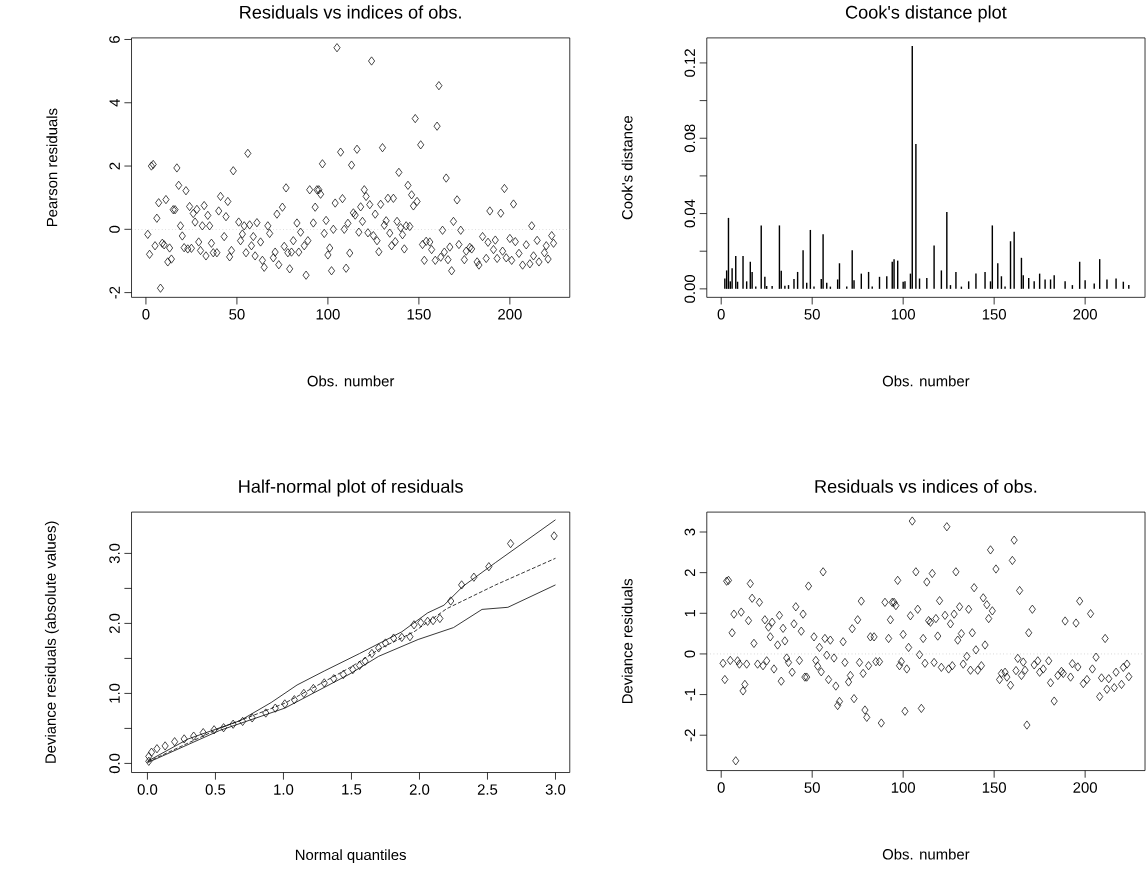  Describe the element at coordinates (627, 641) in the screenshot. I see `y-axis-title: Deviance residuals` at that location.